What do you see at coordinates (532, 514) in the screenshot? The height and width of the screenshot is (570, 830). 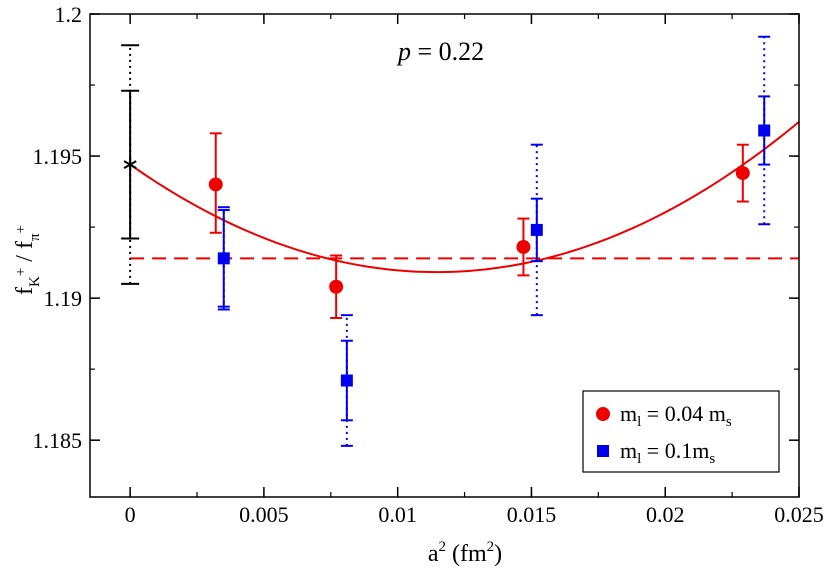 I see `x-tick-label: 0.015` at bounding box center [532, 514].